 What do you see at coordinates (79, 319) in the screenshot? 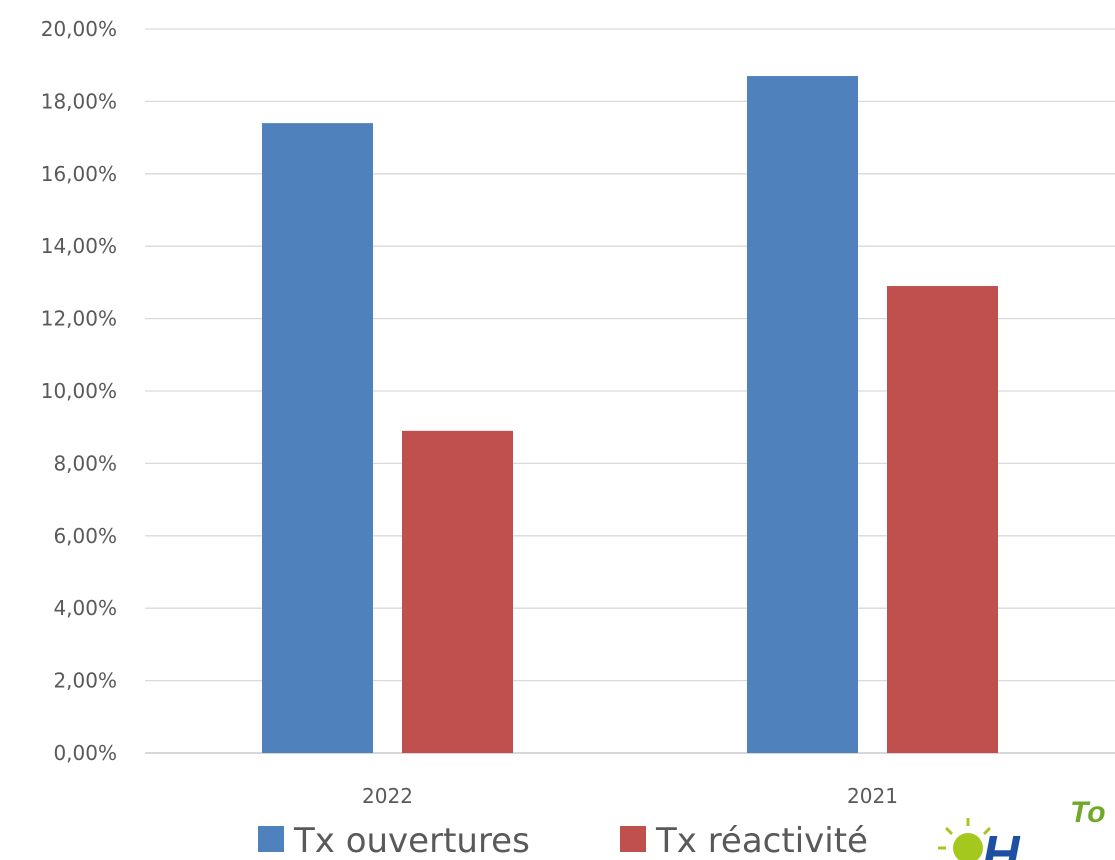
I see `y-tick-label: 12,00%` at bounding box center [79, 319].